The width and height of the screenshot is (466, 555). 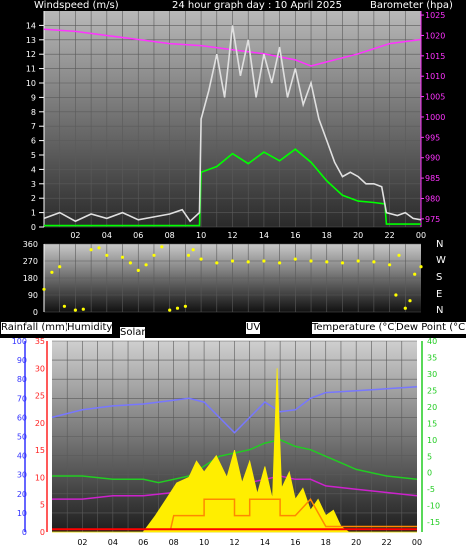 What do you see at coordinates (327, 235) in the screenshot?
I see `x-tick-label: 18` at bounding box center [327, 235].